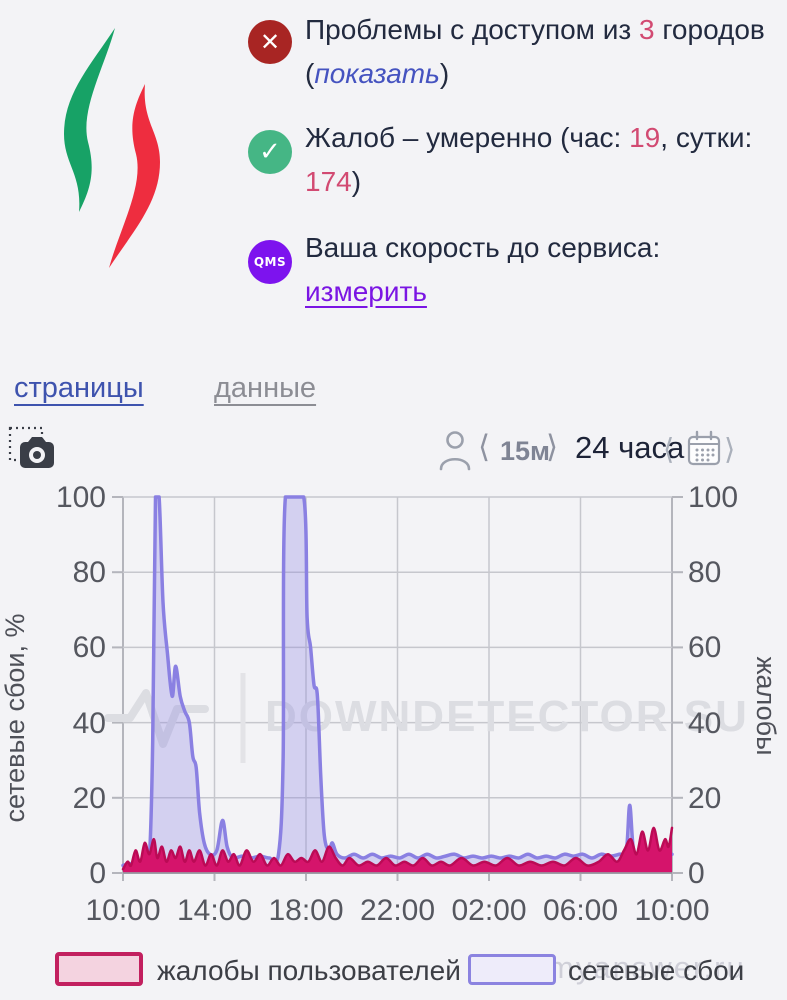 The image size is (787, 1000). Describe the element at coordinates (214, 910) in the screenshot. I see `xtick-1400: 14:00` at that location.